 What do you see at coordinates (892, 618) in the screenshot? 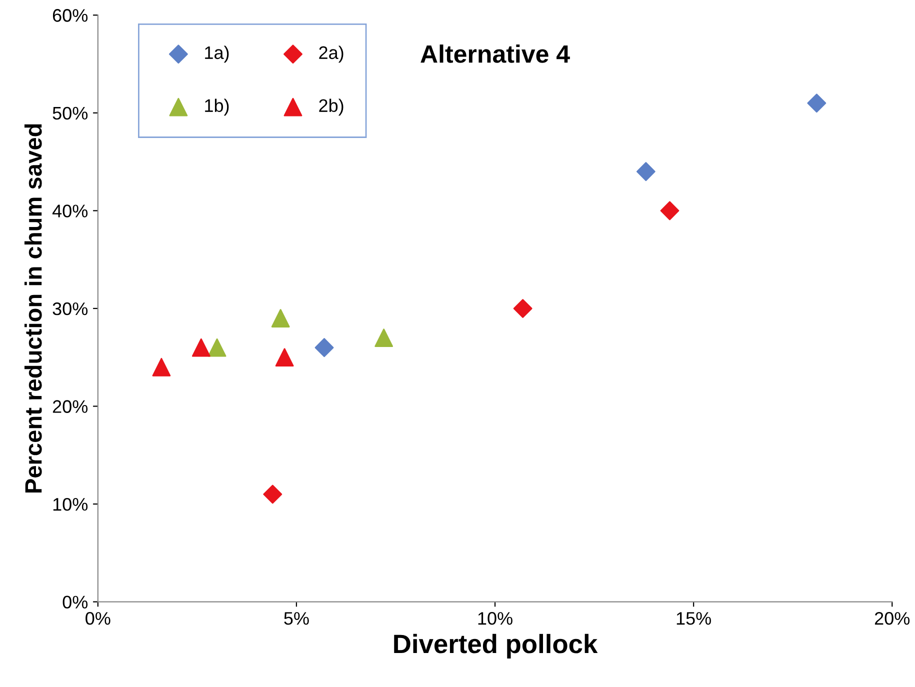
I see `x-tick-label: 20%` at bounding box center [892, 618].